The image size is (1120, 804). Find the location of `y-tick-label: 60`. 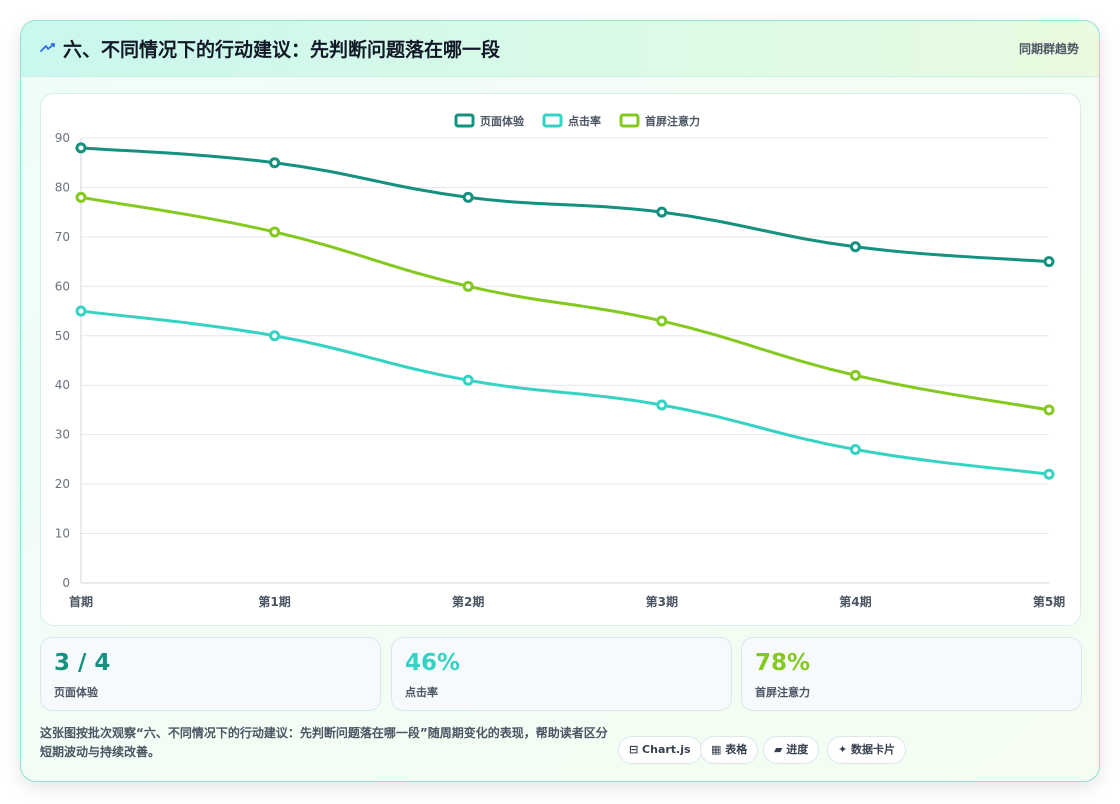

y-tick-label: 60 is located at coordinates (62, 286).